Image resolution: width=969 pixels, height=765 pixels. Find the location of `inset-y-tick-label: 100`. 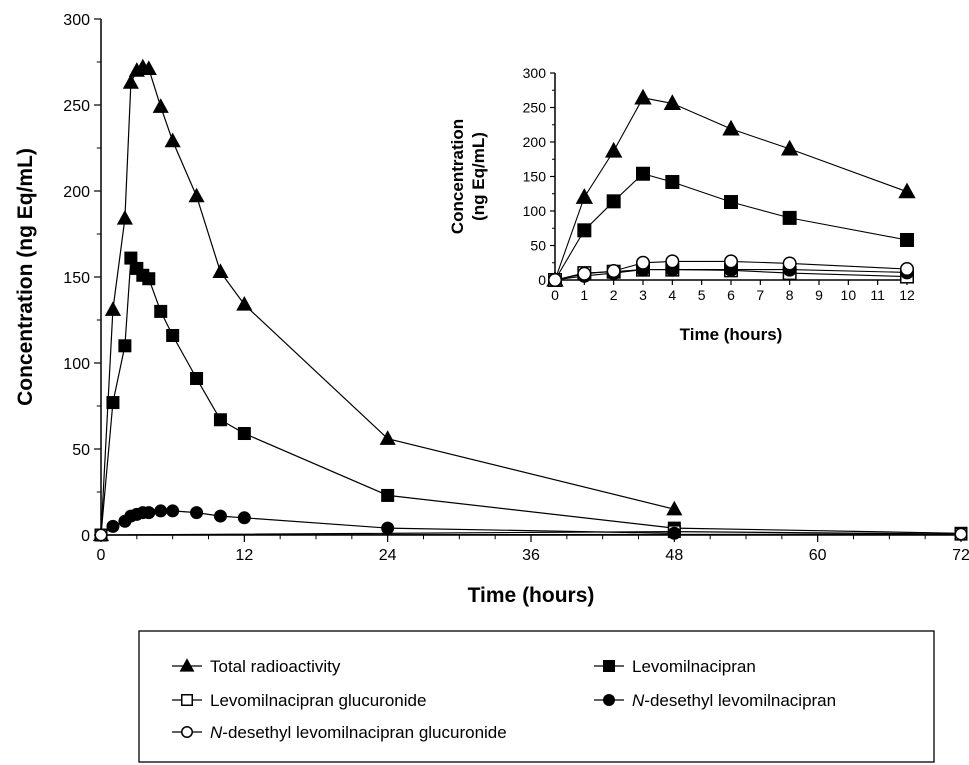

inset-y-tick-label: 100 is located at coordinates (535, 211).